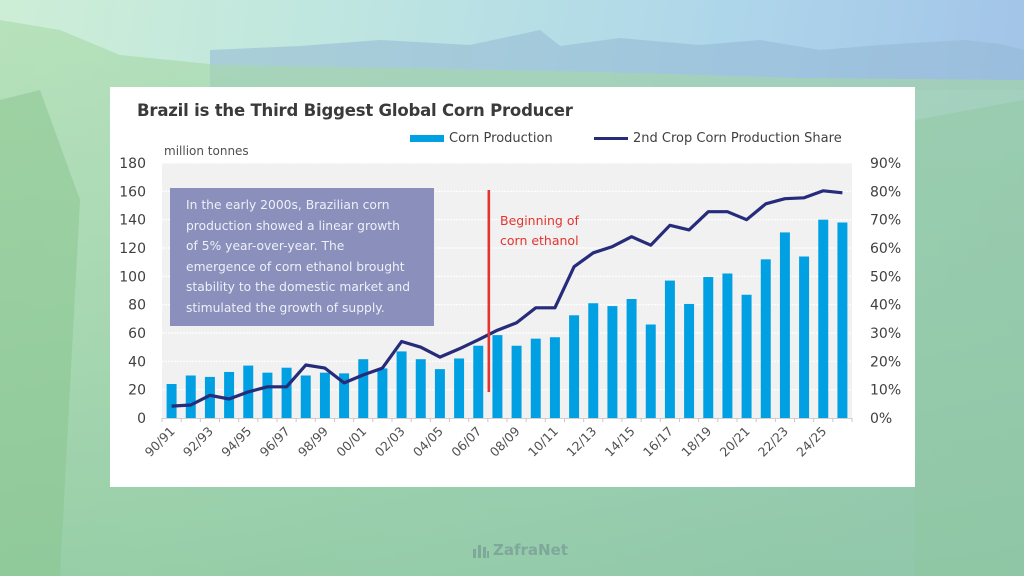 This screenshot has width=1024, height=576. Describe the element at coordinates (288, 205) in the screenshot. I see `annotation-line: In the early 2000s, Brazilian corn` at that location.